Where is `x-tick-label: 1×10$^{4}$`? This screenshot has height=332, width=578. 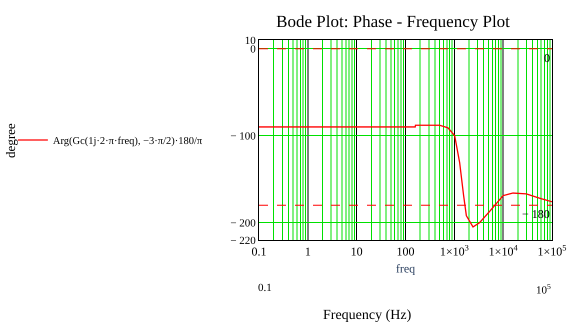 x-tick-label: 1×10$^{4}$ is located at coordinates (503, 250).